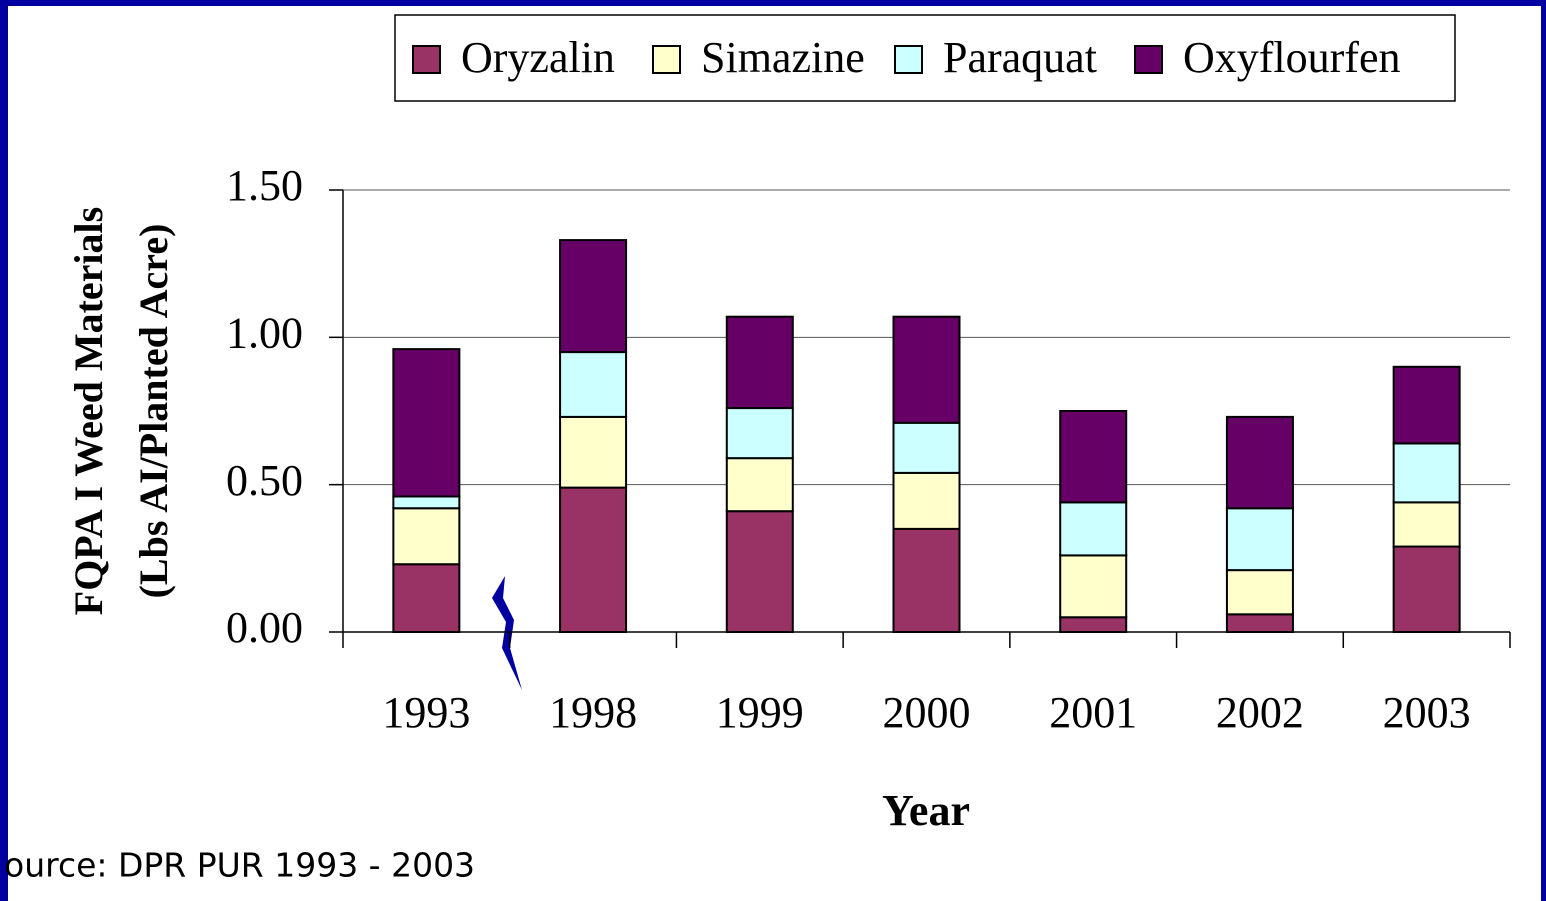  Describe the element at coordinates (538, 57) in the screenshot. I see `legend-label: Oryzalin` at that location.